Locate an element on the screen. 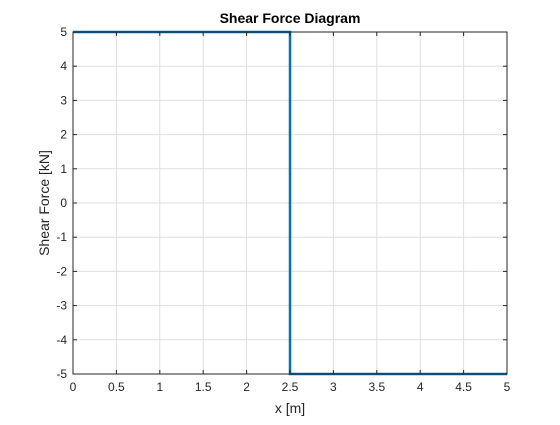  y-axis-title: Shear Force [kN] is located at coordinates (44, 203).